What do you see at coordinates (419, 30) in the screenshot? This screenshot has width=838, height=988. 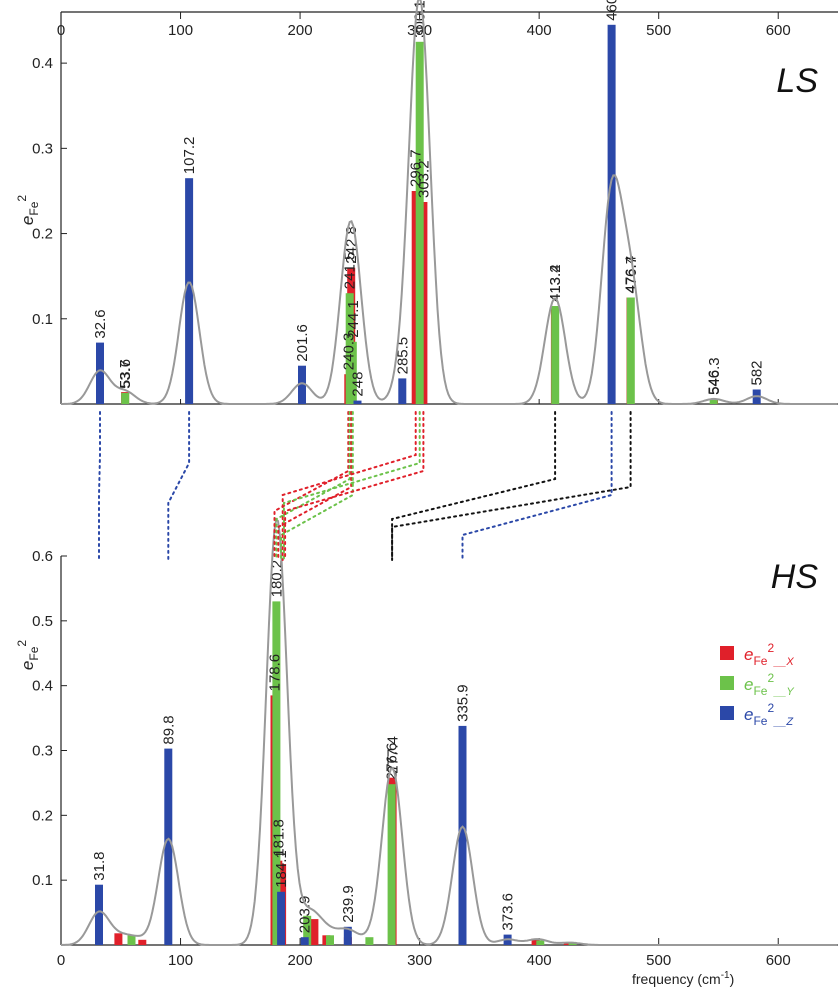 I see `x-tick-label-top: 300` at bounding box center [419, 30].